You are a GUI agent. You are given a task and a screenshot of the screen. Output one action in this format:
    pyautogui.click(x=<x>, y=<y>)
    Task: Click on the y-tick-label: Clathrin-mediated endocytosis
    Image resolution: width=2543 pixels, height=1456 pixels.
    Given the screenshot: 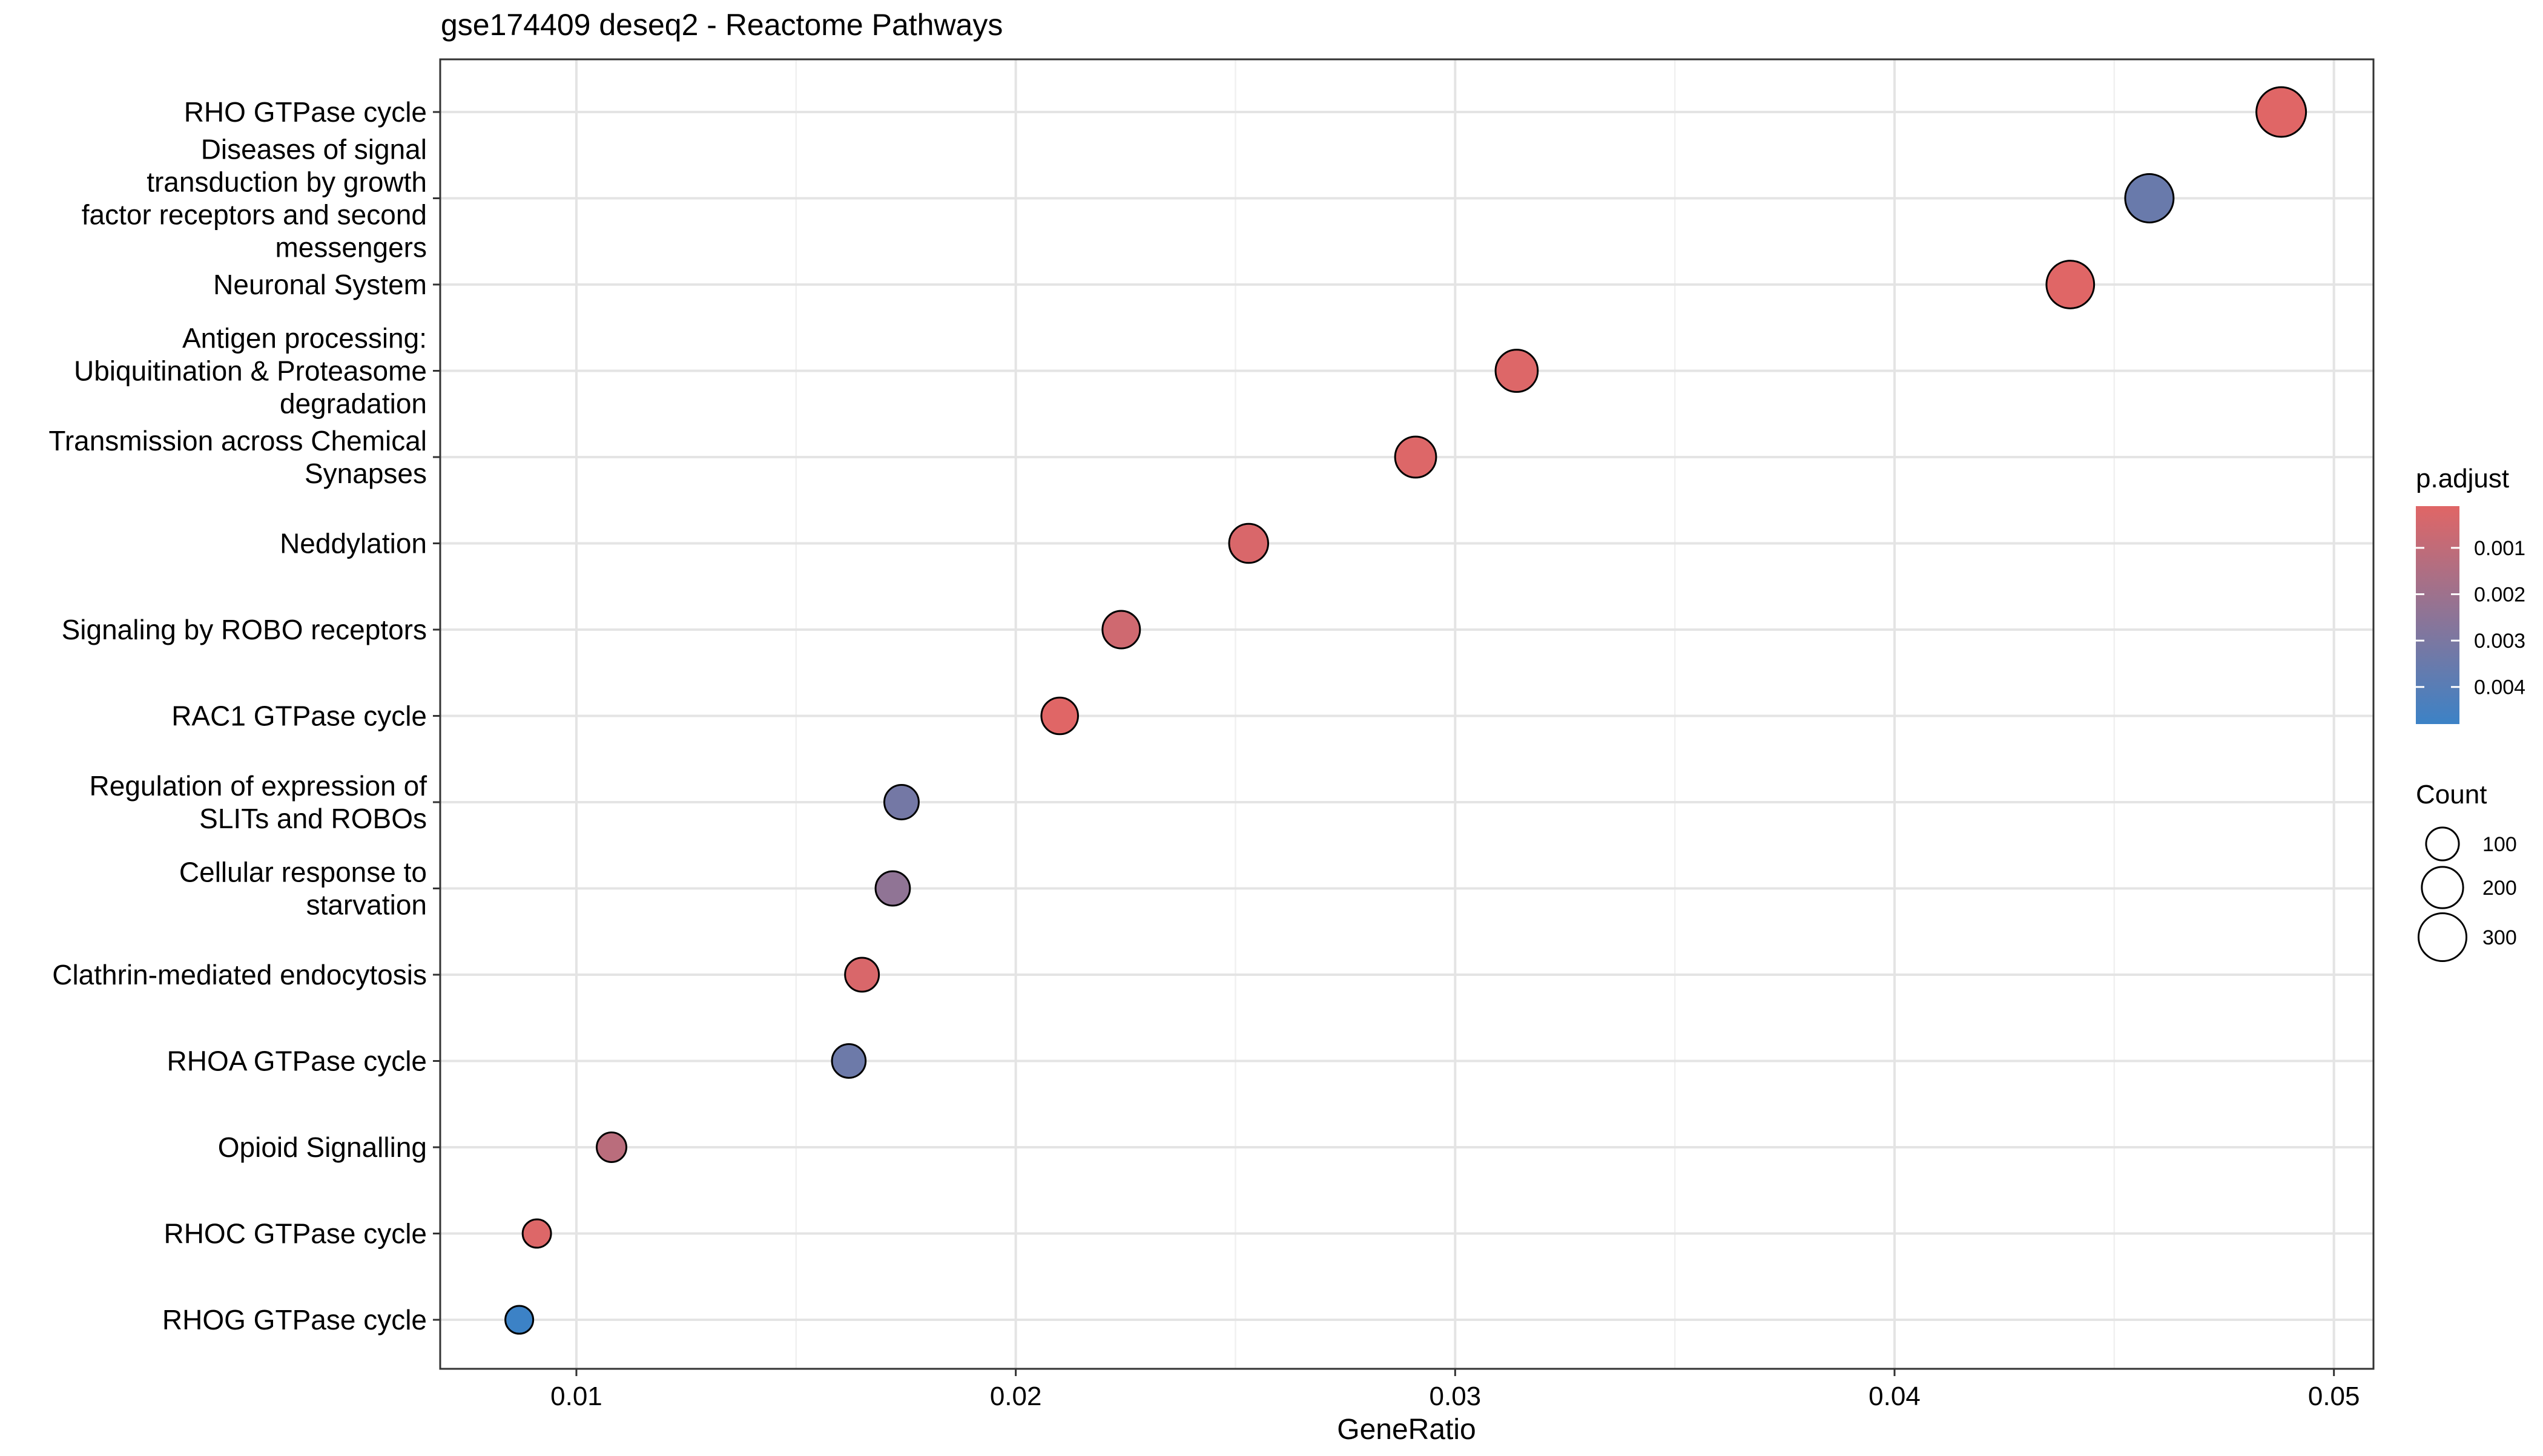 What is the action you would take?
    pyautogui.click(x=239, y=974)
    